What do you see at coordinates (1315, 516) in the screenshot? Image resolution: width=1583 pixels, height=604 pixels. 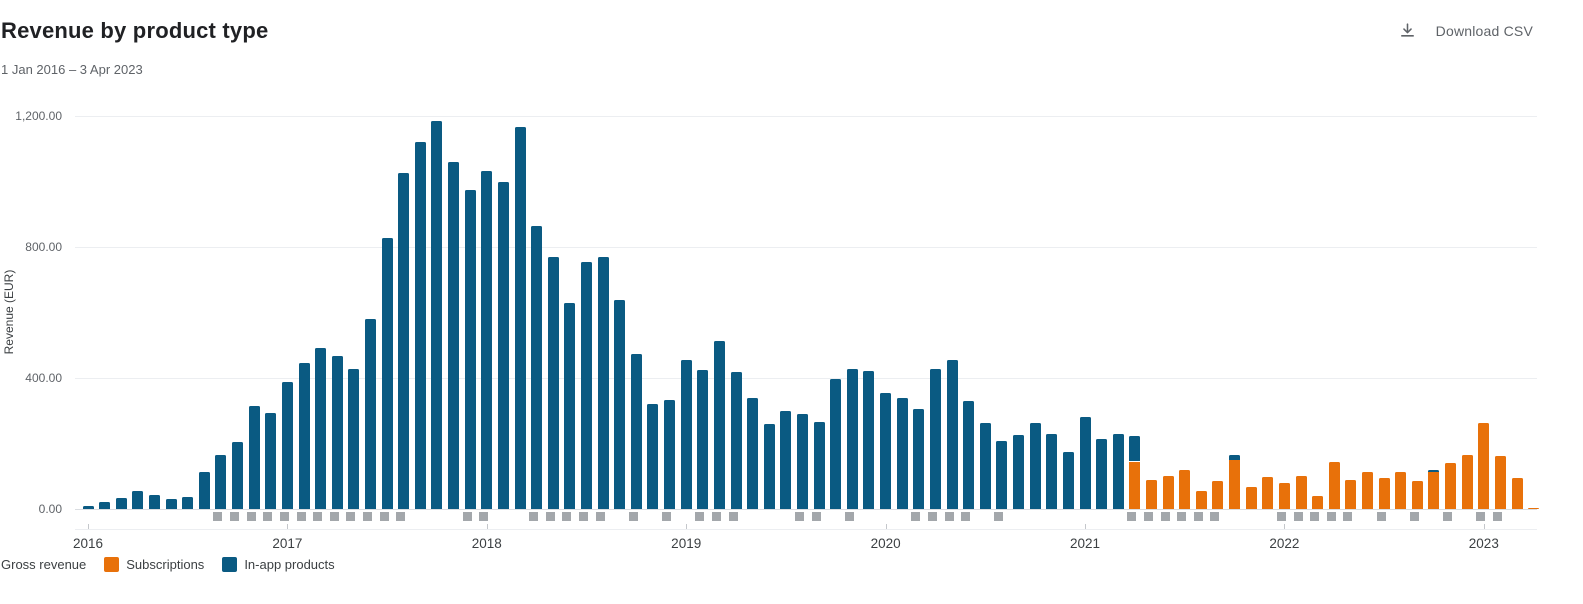 I see `note-marker-Mar 2022` at bounding box center [1315, 516].